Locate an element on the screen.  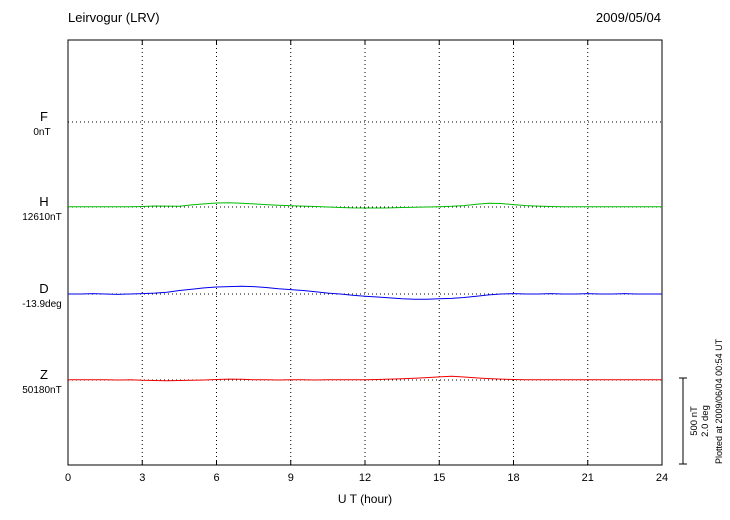
scale-nt-label: 500 nT is located at coordinates (694, 421).